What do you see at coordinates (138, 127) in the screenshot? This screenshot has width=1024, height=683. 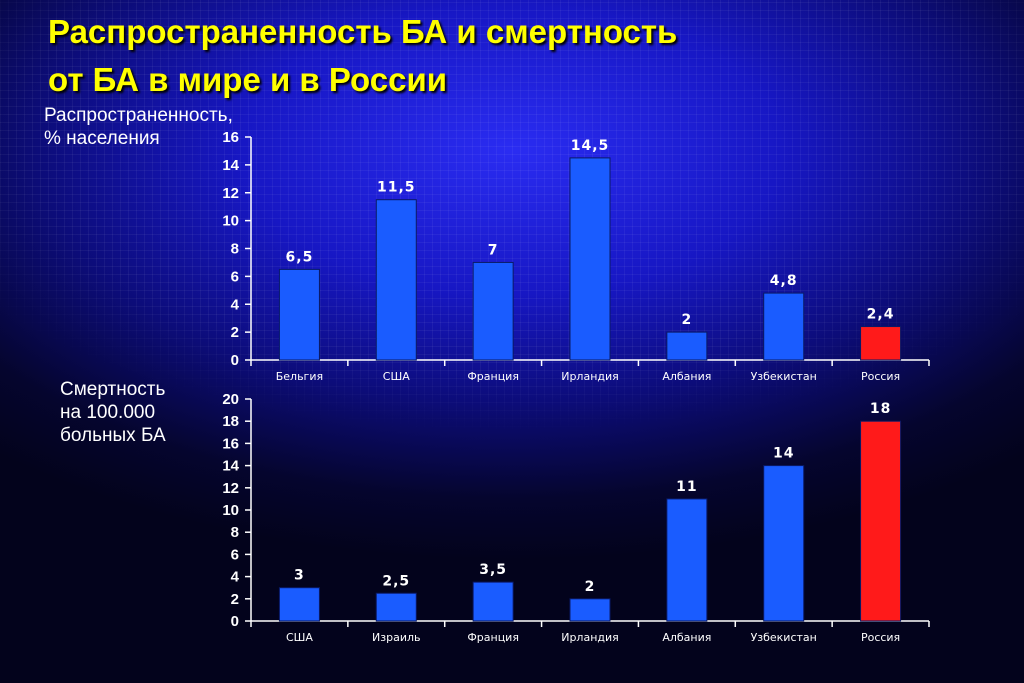 I see `prevalence-axis-label: Распространенность, % населения` at bounding box center [138, 127].